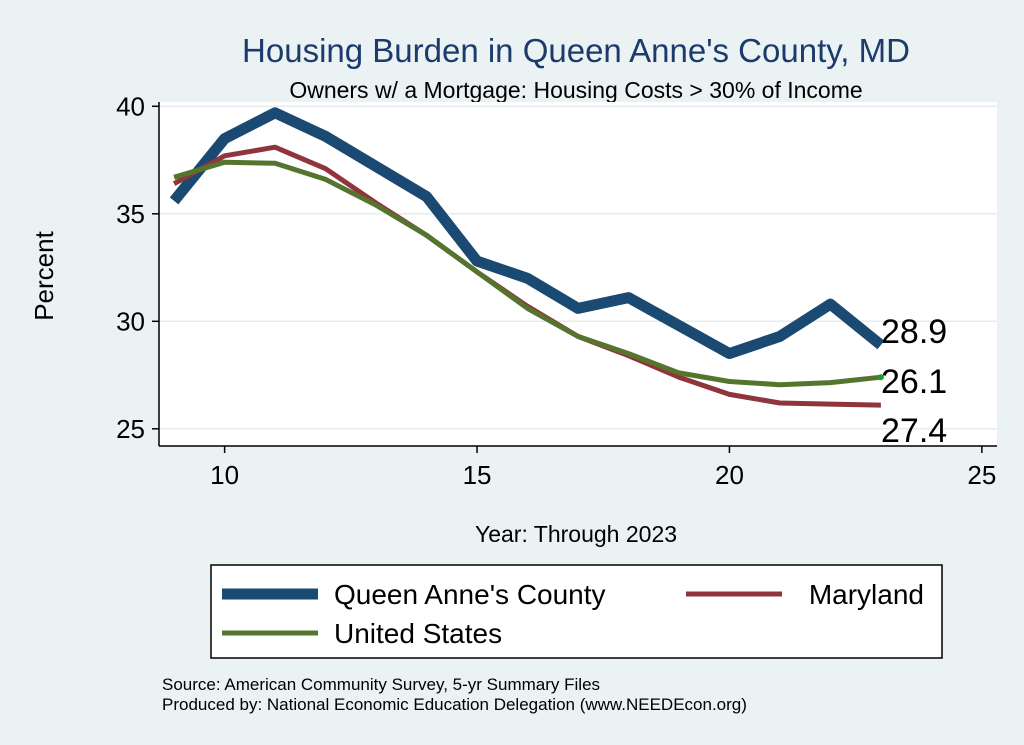 This screenshot has width=1024, height=745. Describe the element at coordinates (880, 377) in the screenshot. I see `end-point-marker` at that location.